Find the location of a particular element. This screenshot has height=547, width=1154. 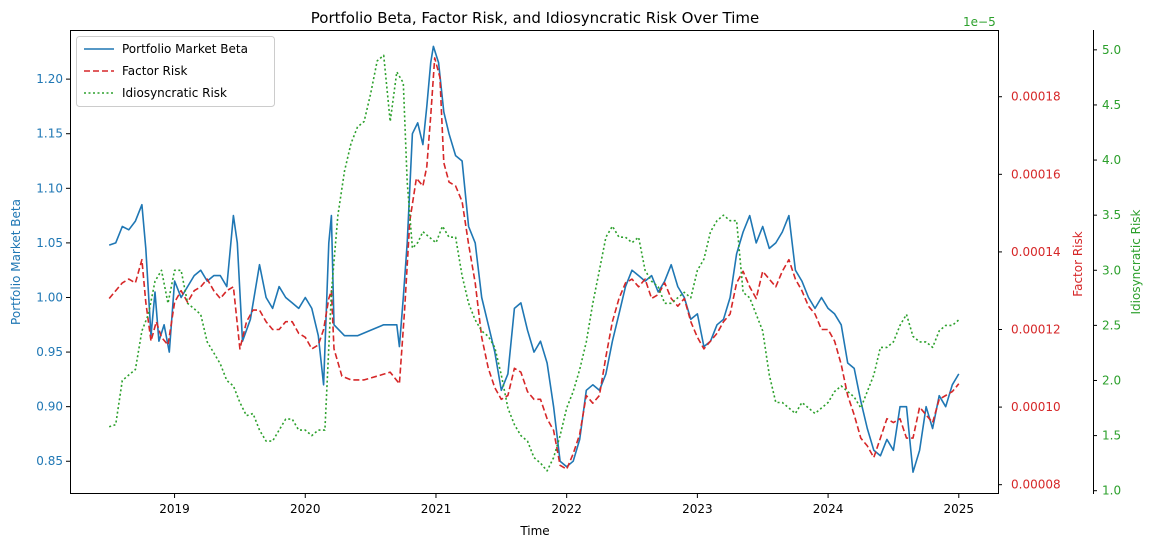

left-tick-label-2: 0.90 is located at coordinates (49, 407).